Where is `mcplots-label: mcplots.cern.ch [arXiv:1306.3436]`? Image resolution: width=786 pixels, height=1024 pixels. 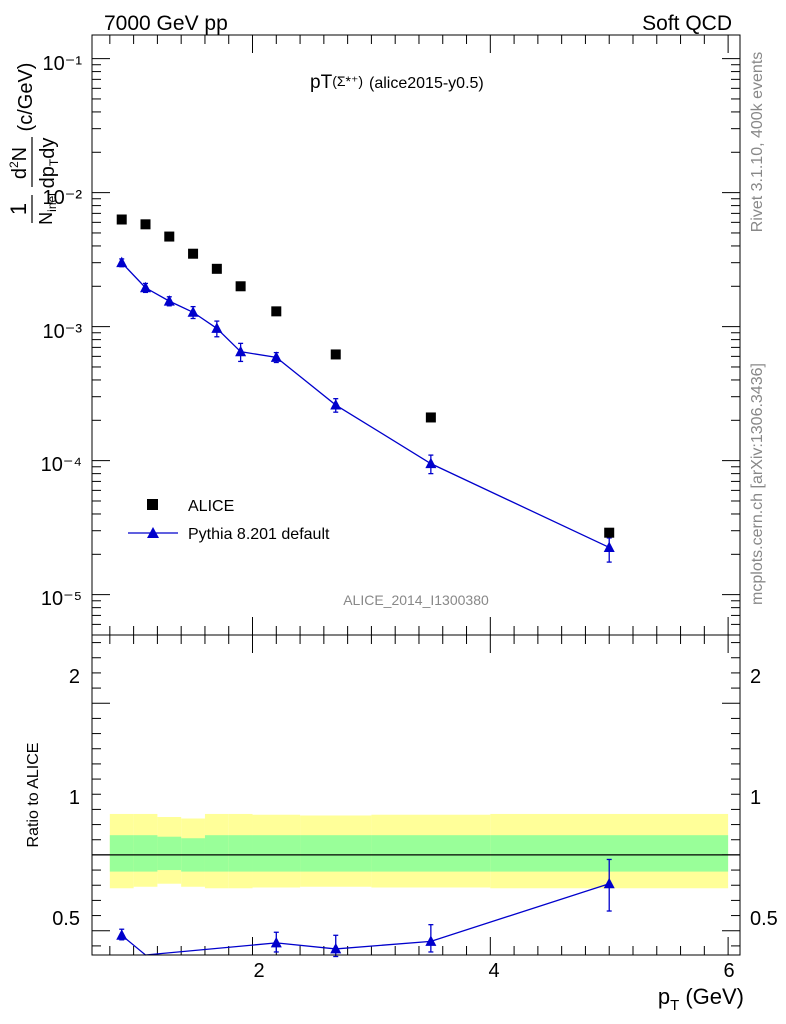 mcplots-label: mcplots.cern.ch [arXiv:1306.3436] is located at coordinates (757, 484).